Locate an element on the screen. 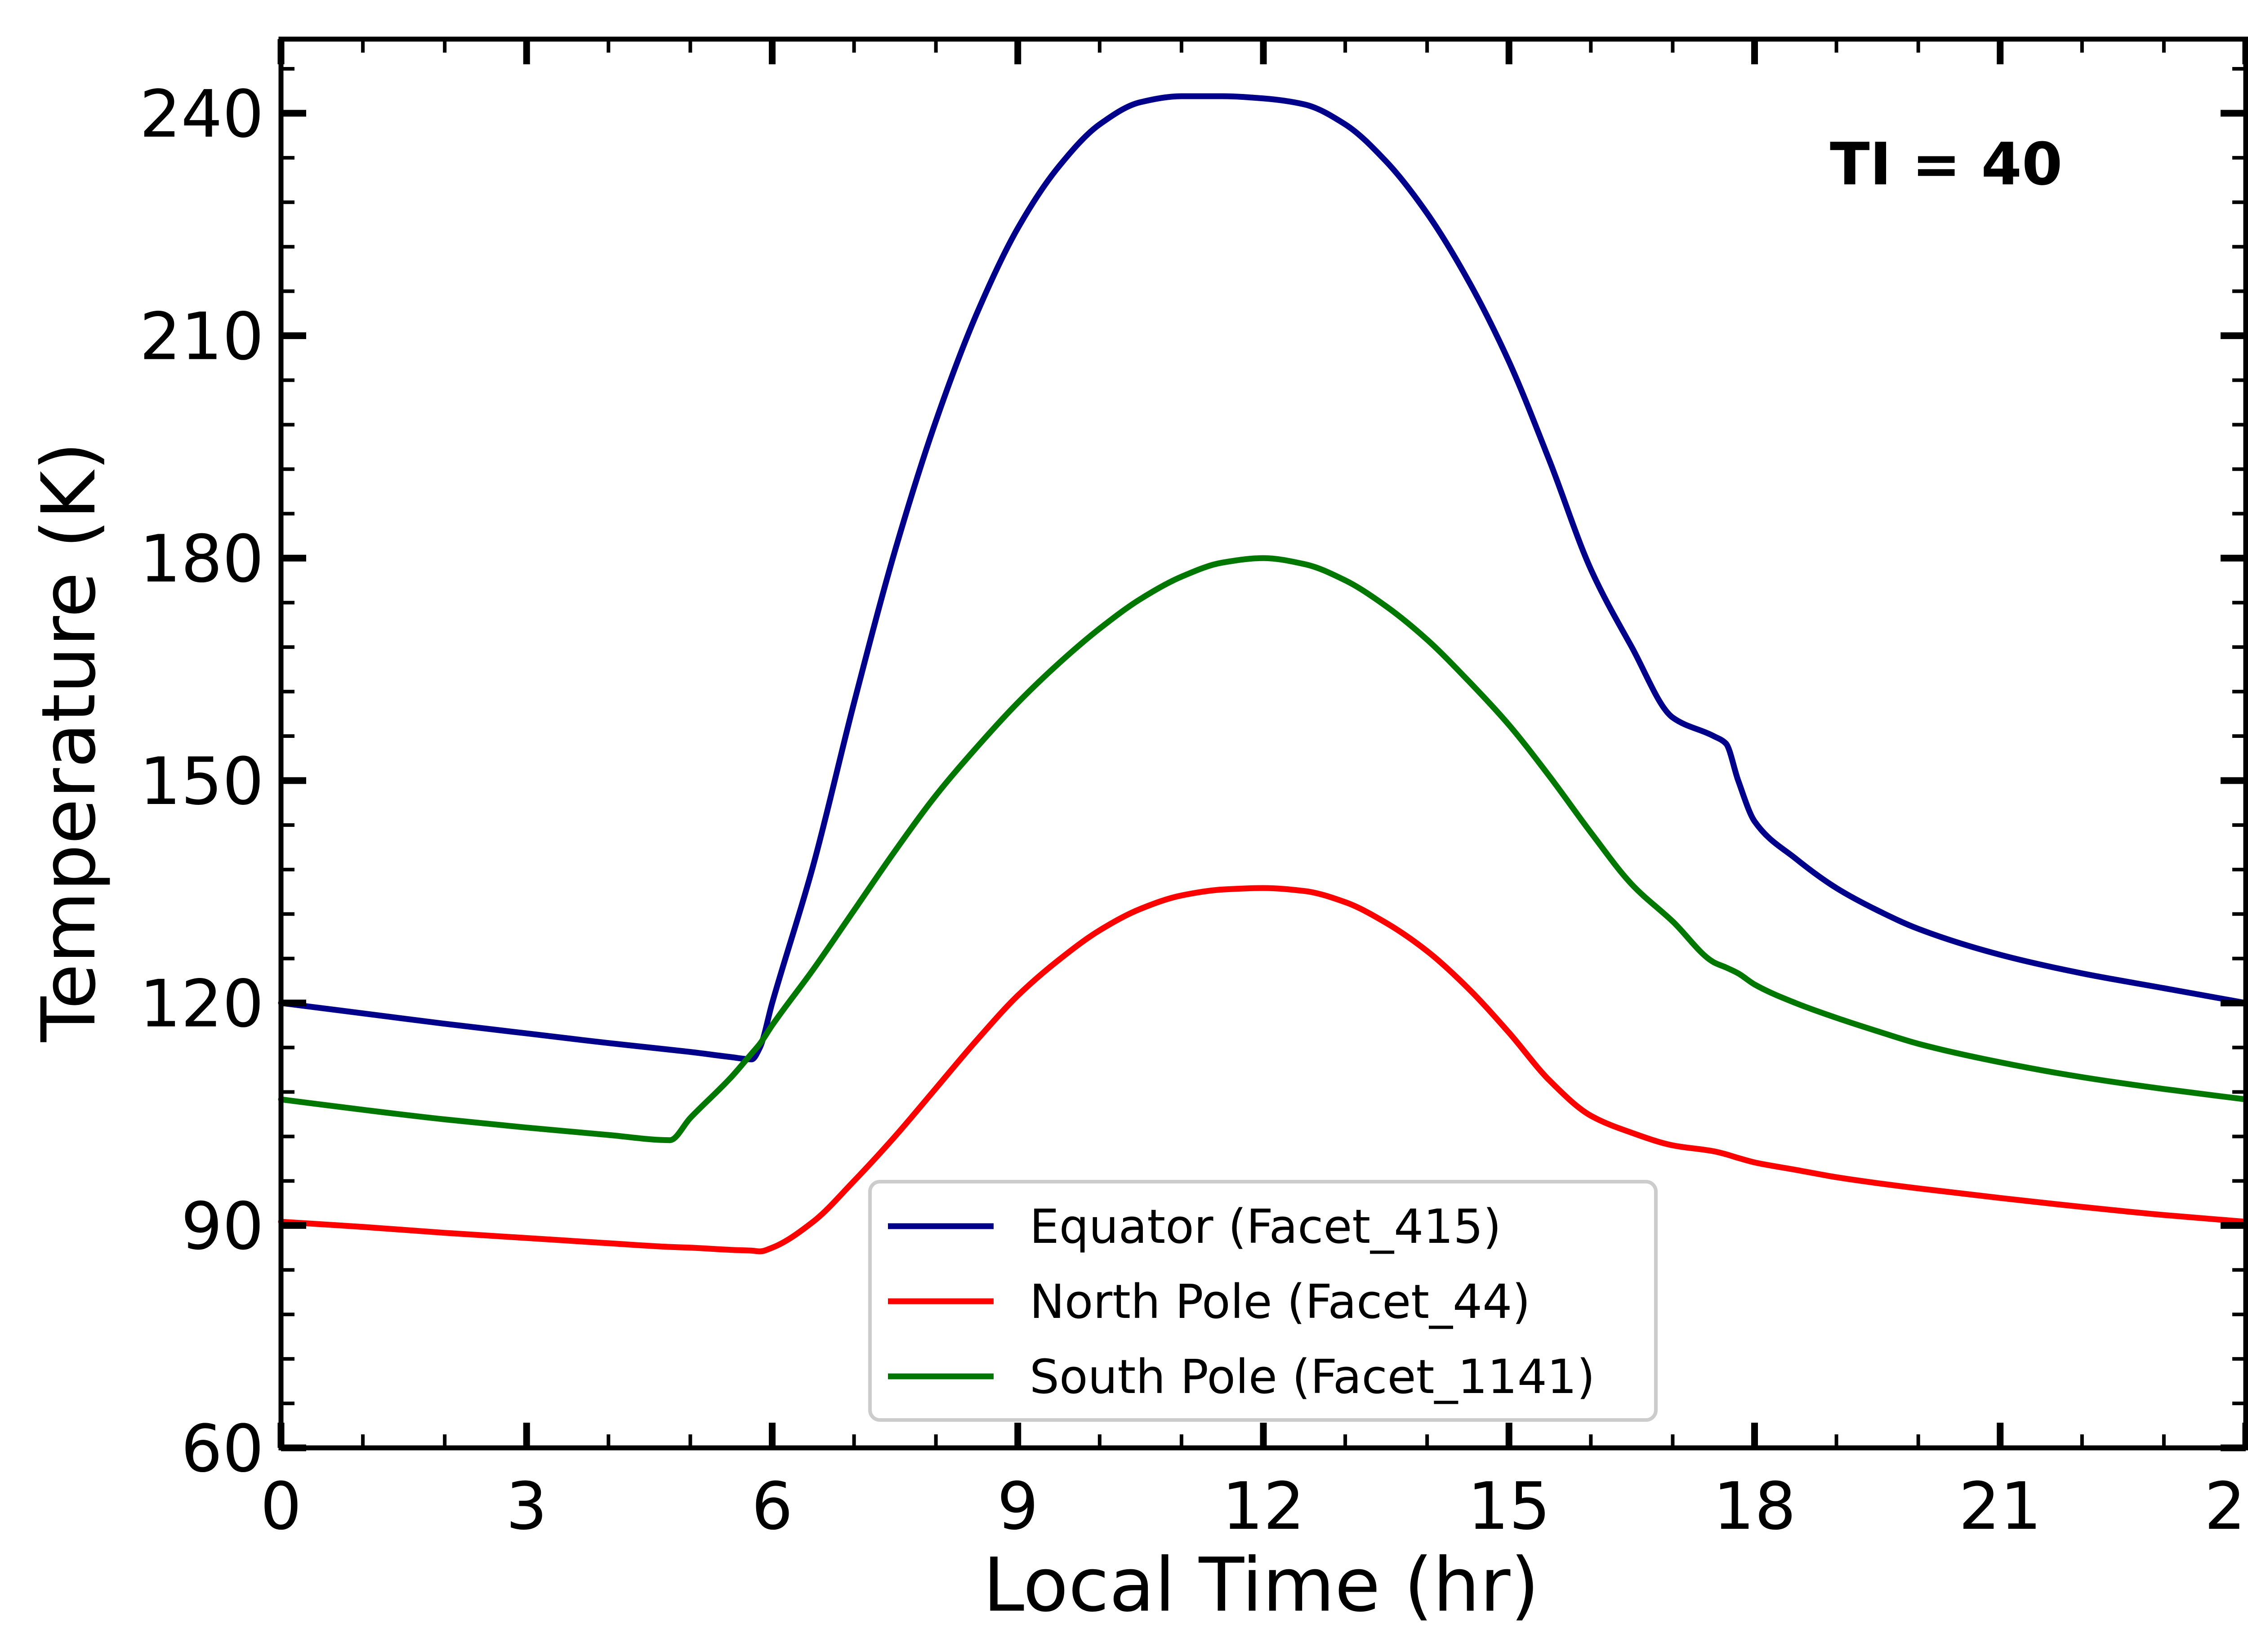 The height and width of the screenshot is (1652, 2248). y-tick-label: 240 is located at coordinates (201, 114).